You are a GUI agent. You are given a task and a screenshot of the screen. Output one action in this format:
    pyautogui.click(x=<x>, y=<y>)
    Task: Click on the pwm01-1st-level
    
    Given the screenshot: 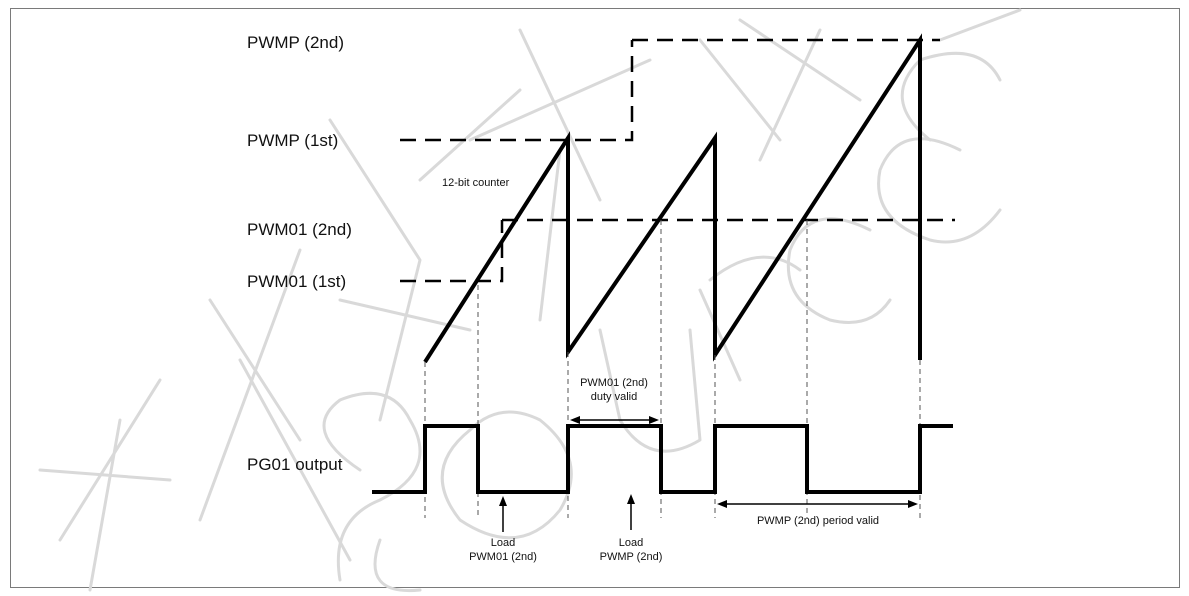 What is the action you would take?
    pyautogui.click(x=452, y=251)
    